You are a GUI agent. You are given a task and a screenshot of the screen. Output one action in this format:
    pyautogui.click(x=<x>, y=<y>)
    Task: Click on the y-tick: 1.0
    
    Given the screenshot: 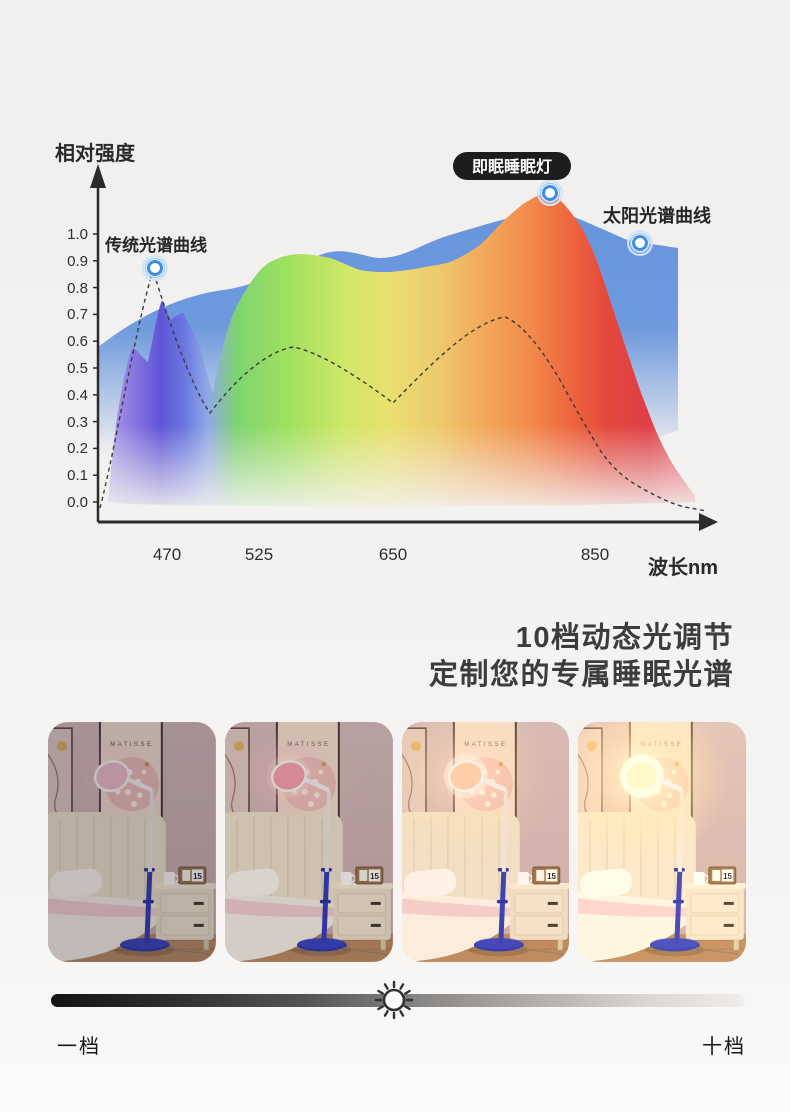 What is the action you would take?
    pyautogui.click(x=77, y=234)
    